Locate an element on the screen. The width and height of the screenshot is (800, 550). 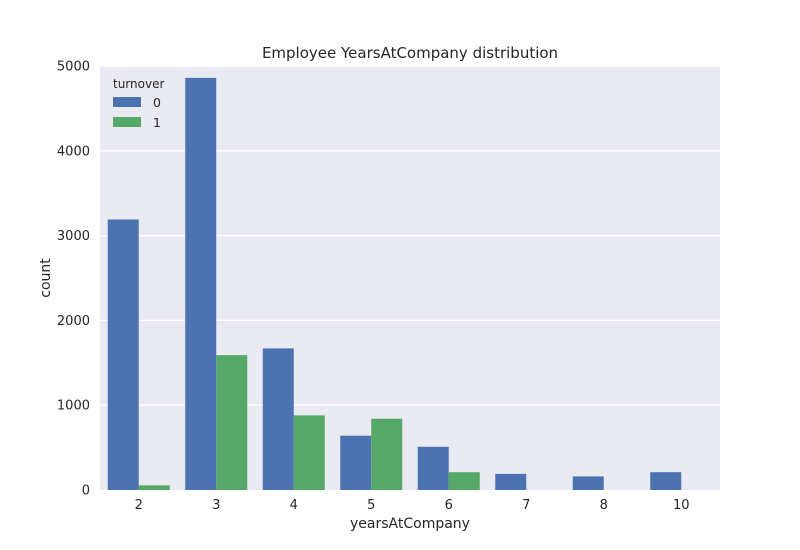
x-axis-label: yearsAtCompany is located at coordinates (410, 524).